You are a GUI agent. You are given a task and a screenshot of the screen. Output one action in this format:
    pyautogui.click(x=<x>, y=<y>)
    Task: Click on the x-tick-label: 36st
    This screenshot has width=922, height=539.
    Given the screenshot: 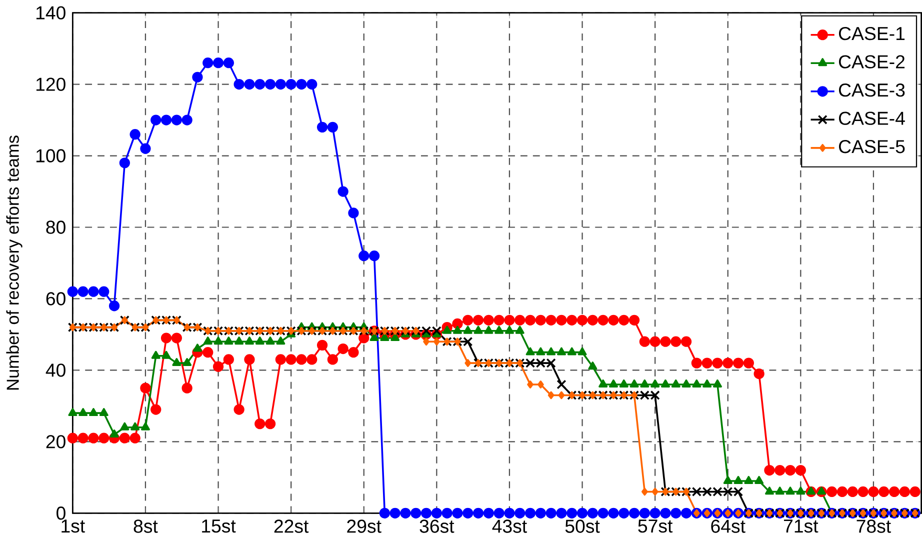 What is the action you would take?
    pyautogui.click(x=437, y=526)
    